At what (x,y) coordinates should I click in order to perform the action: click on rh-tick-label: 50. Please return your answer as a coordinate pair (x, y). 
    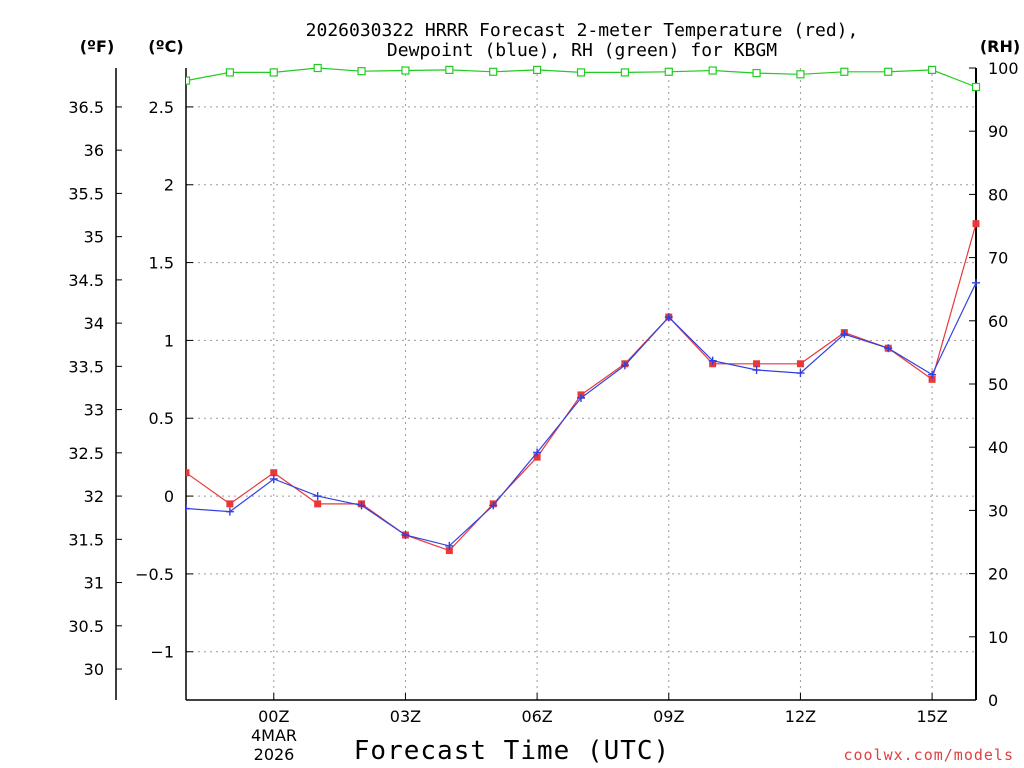
    Looking at the image, I should click on (998, 384).